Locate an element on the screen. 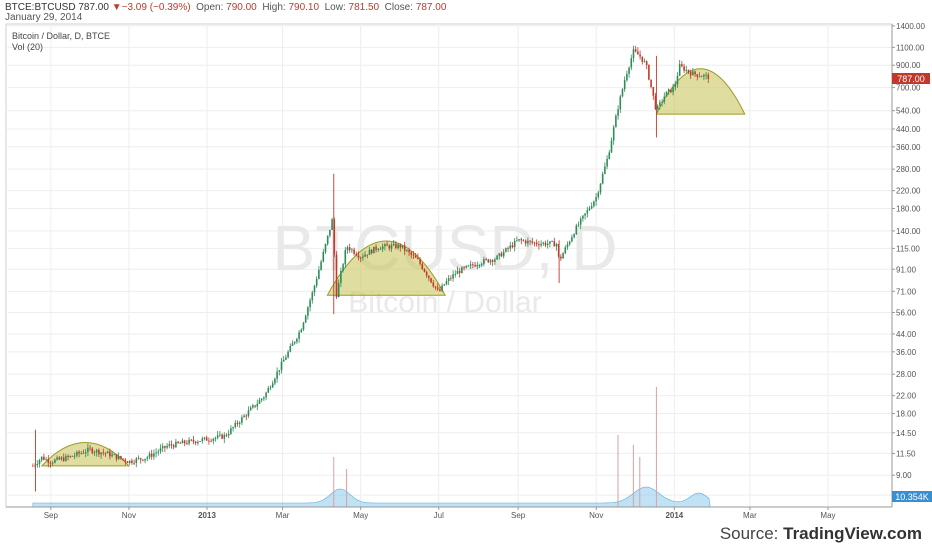 The width and height of the screenshot is (932, 550). price-tick-label: 71.00 is located at coordinates (906, 291).